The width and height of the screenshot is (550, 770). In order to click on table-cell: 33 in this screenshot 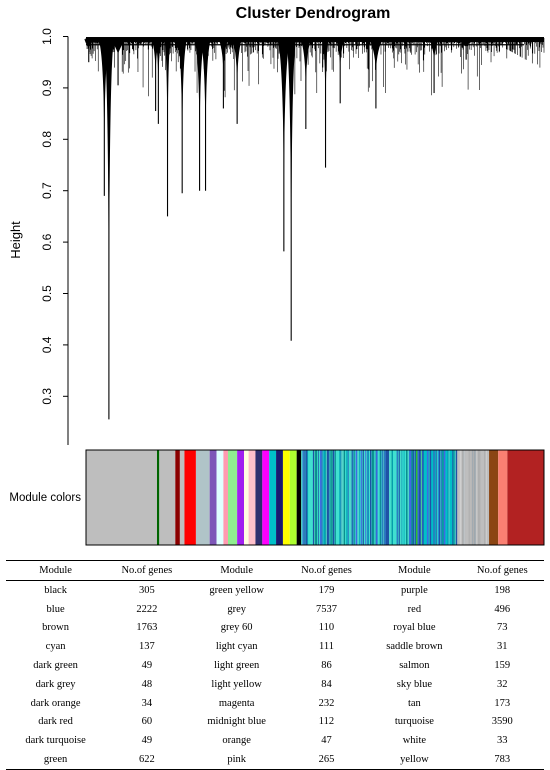, I will do `click(502, 741)`.